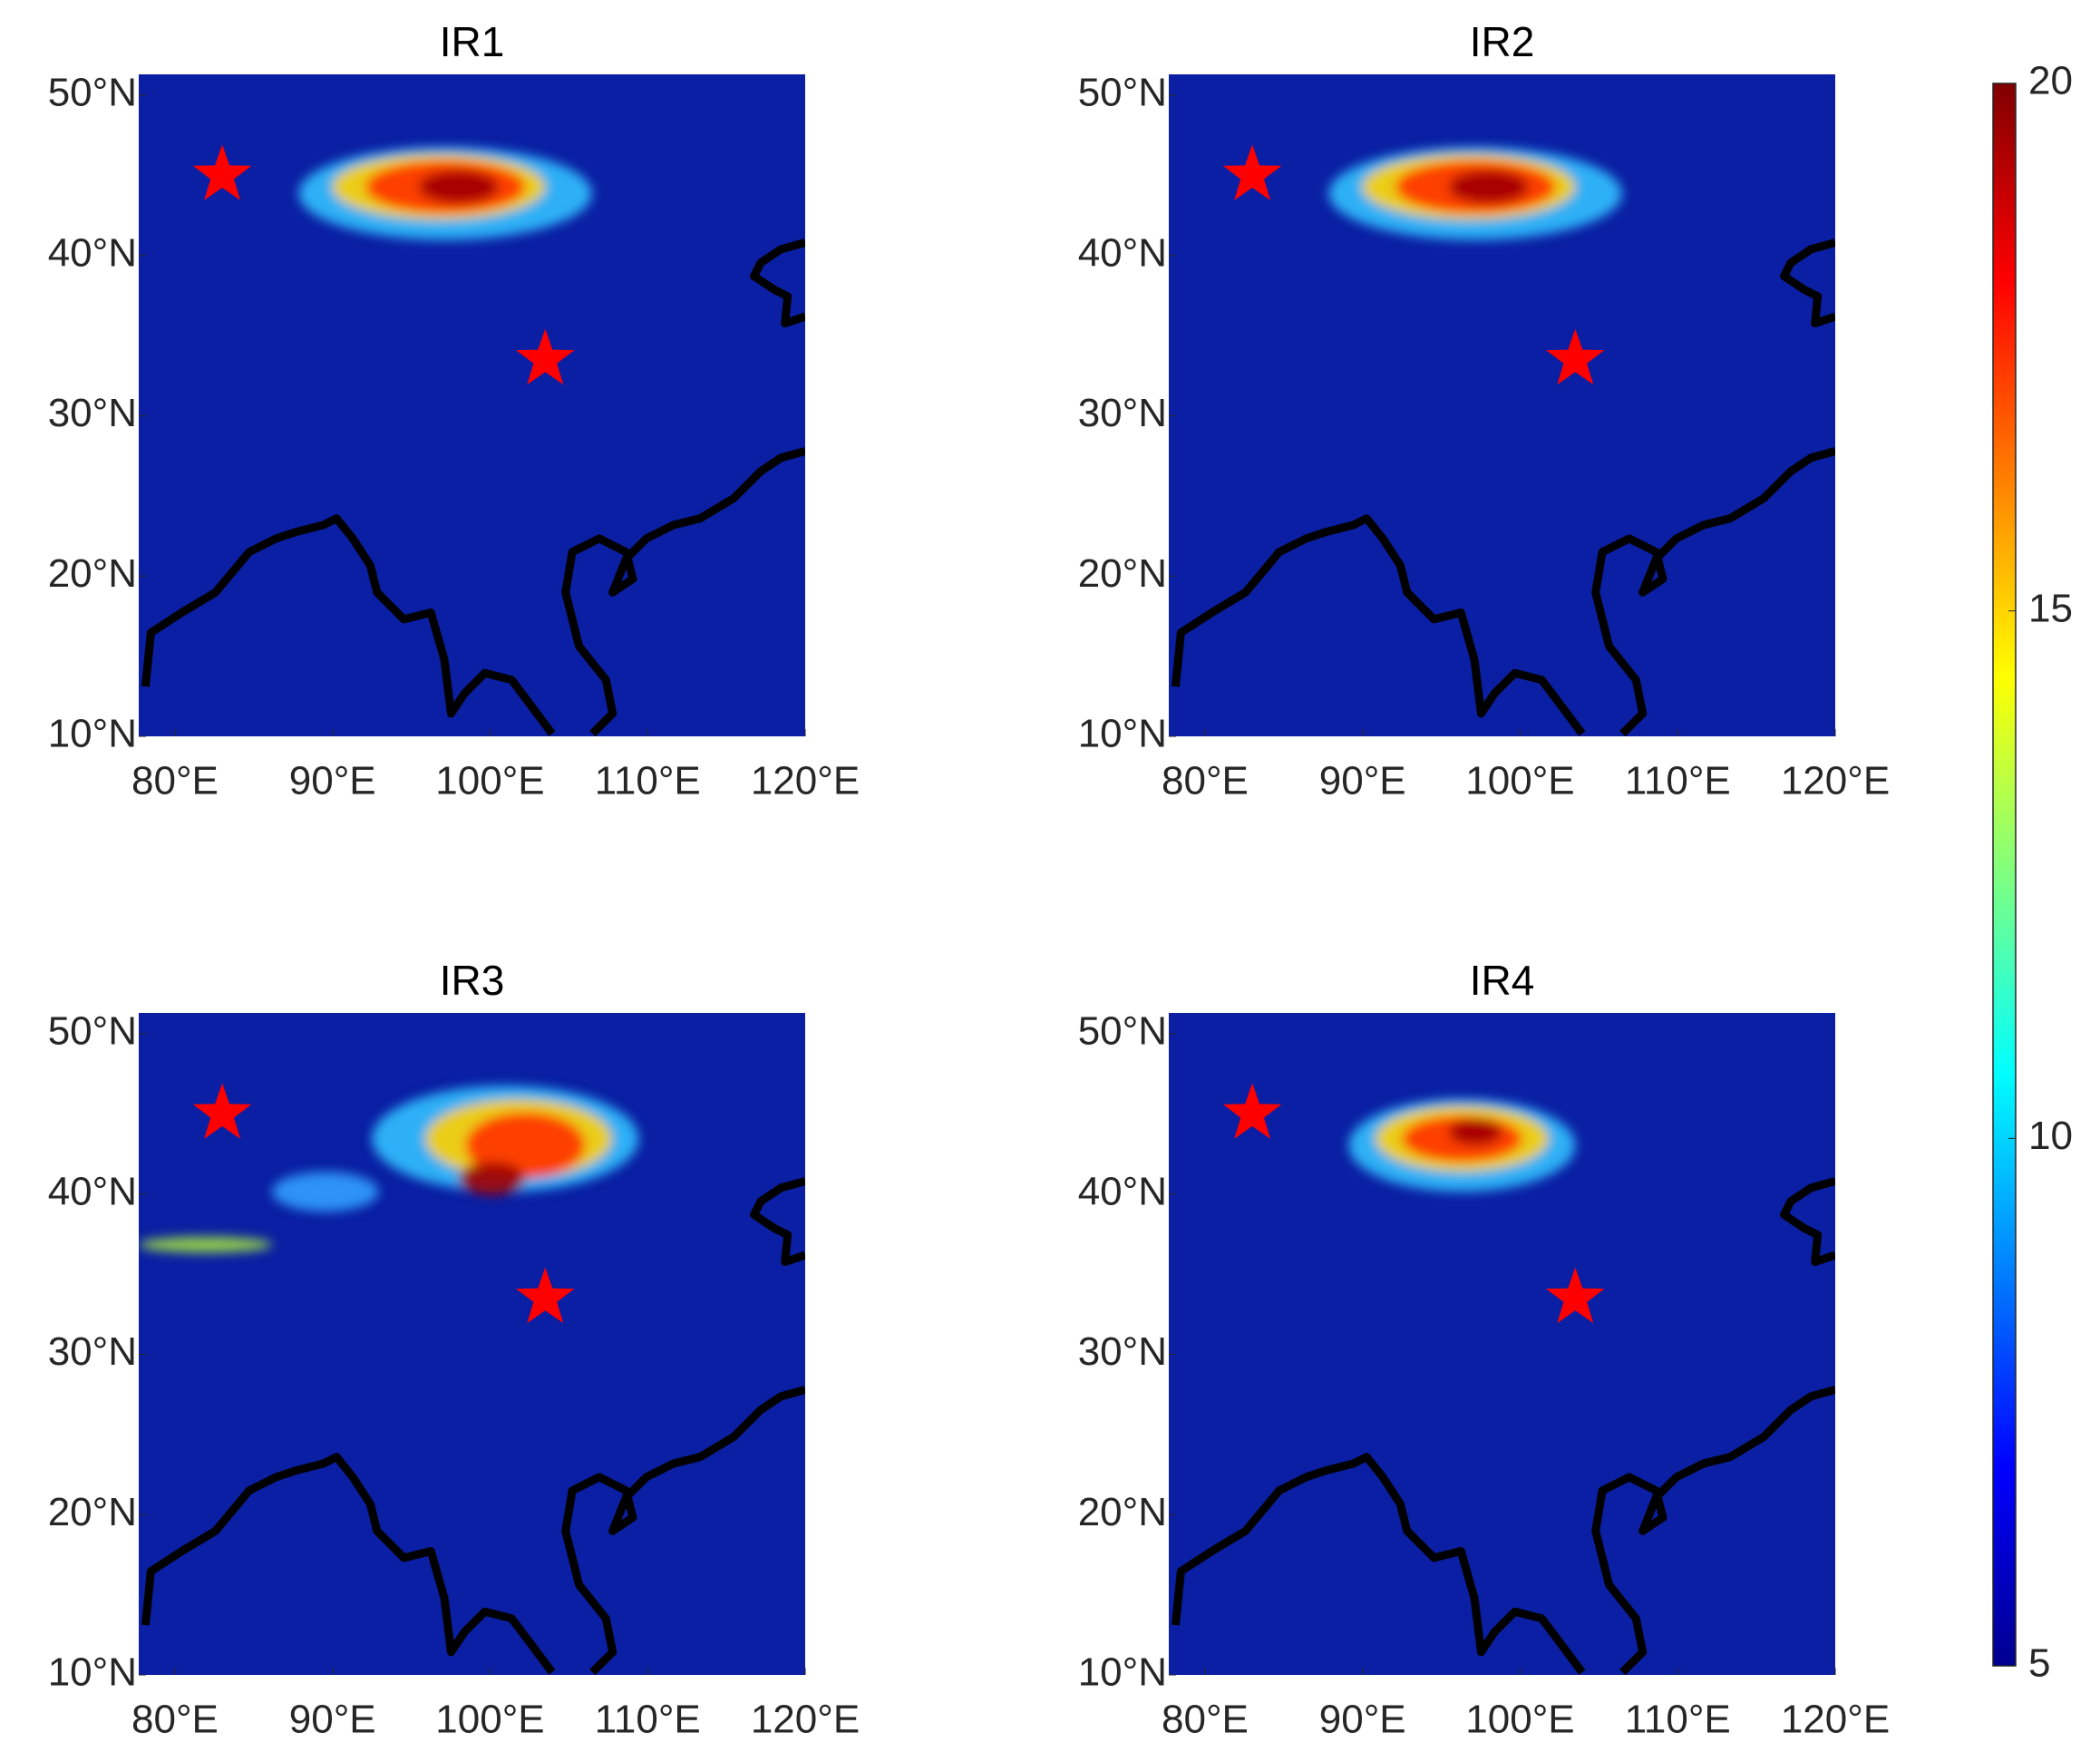  Describe the element at coordinates (2039, 1663) in the screenshot. I see `colorbar-tick-label: 5` at that location.